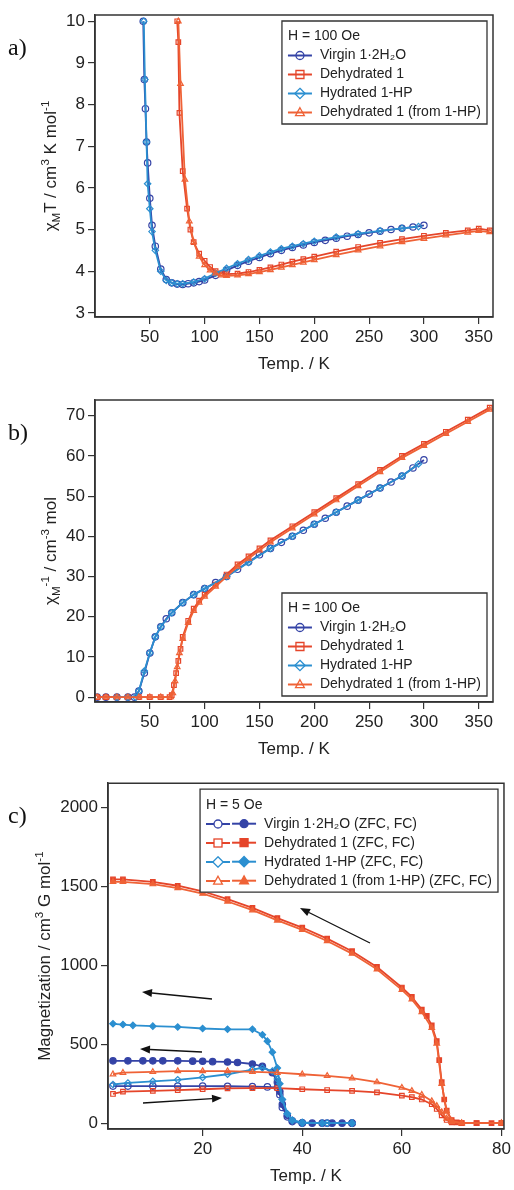 The width and height of the screenshot is (514, 1190). What do you see at coordinates (203, 1148) in the screenshot?
I see `x-tick-label: 20` at bounding box center [203, 1148].